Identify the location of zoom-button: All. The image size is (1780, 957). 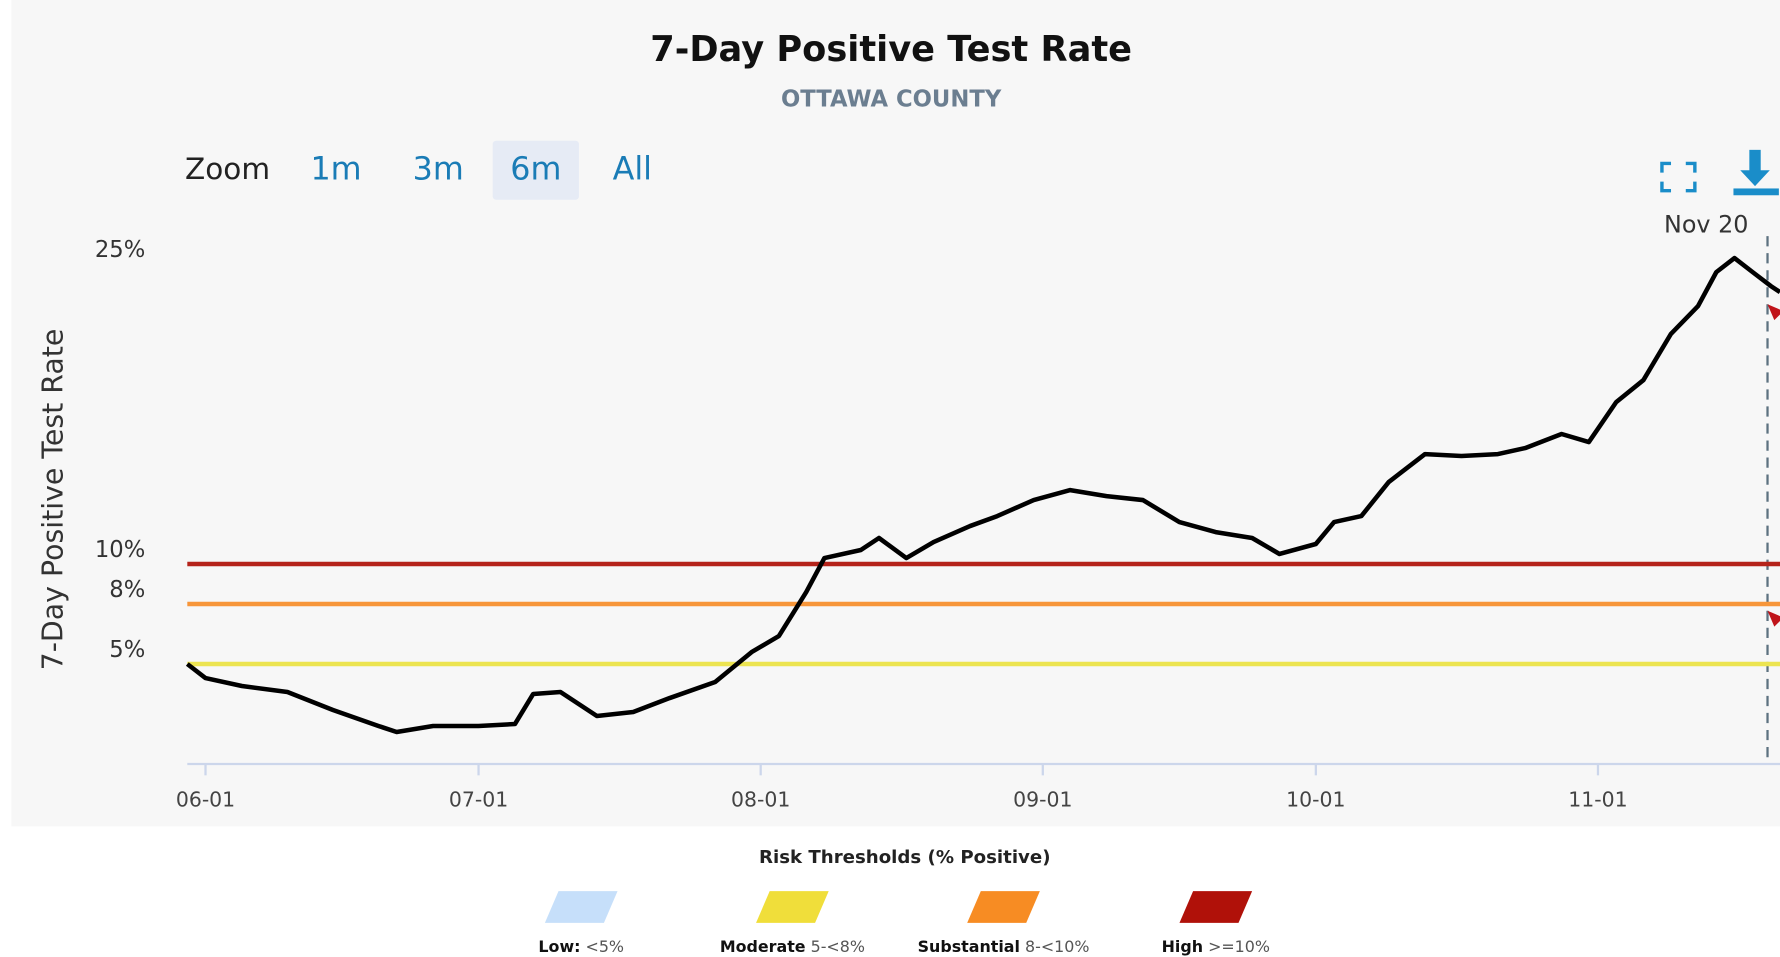
(632, 169).